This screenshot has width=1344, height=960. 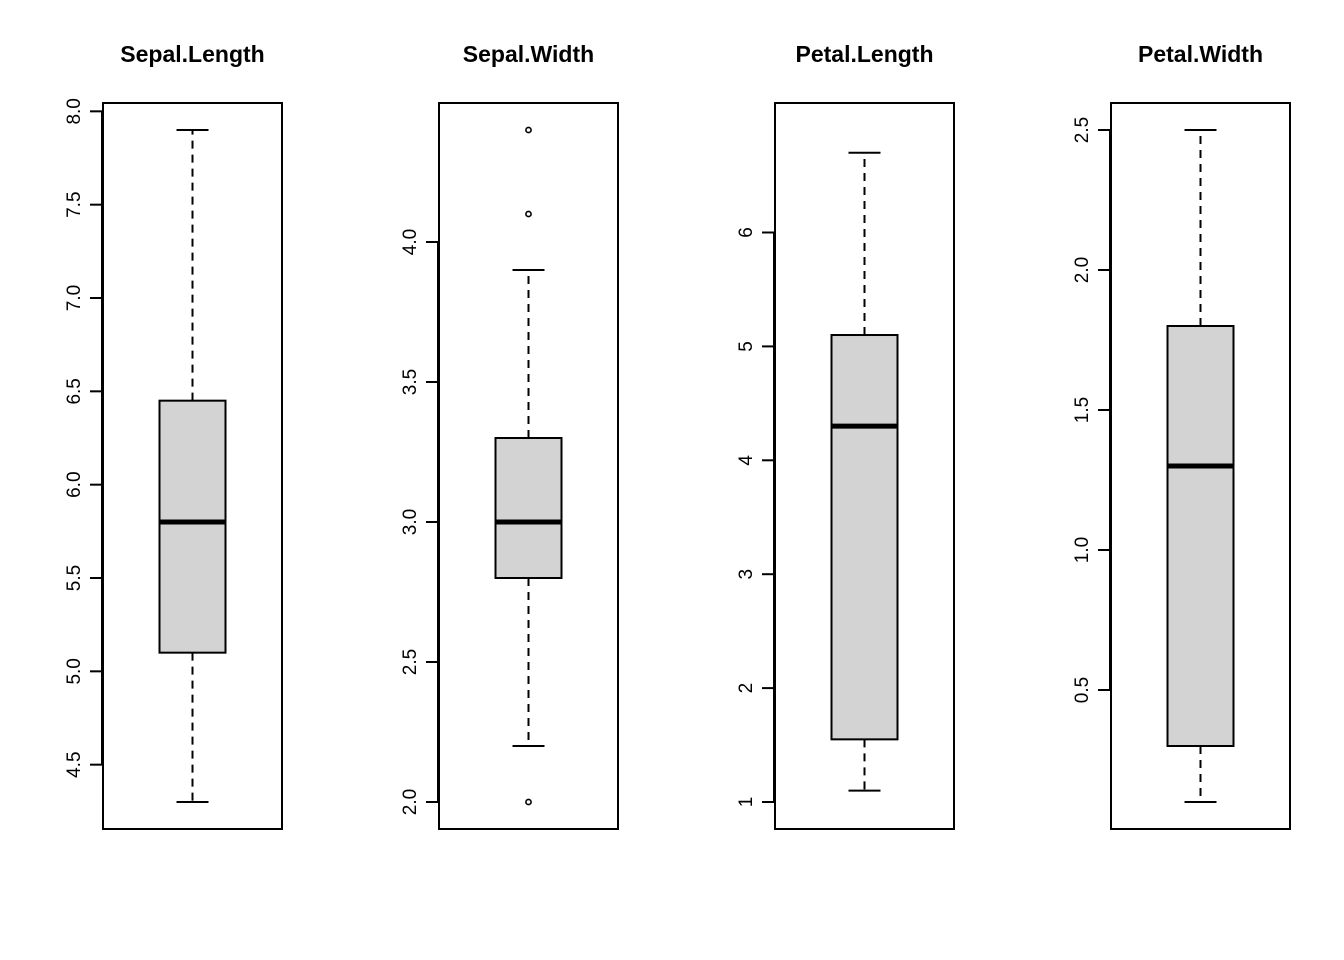 What do you see at coordinates (74, 391) in the screenshot?
I see `y-tick-label: 6.5` at bounding box center [74, 391].